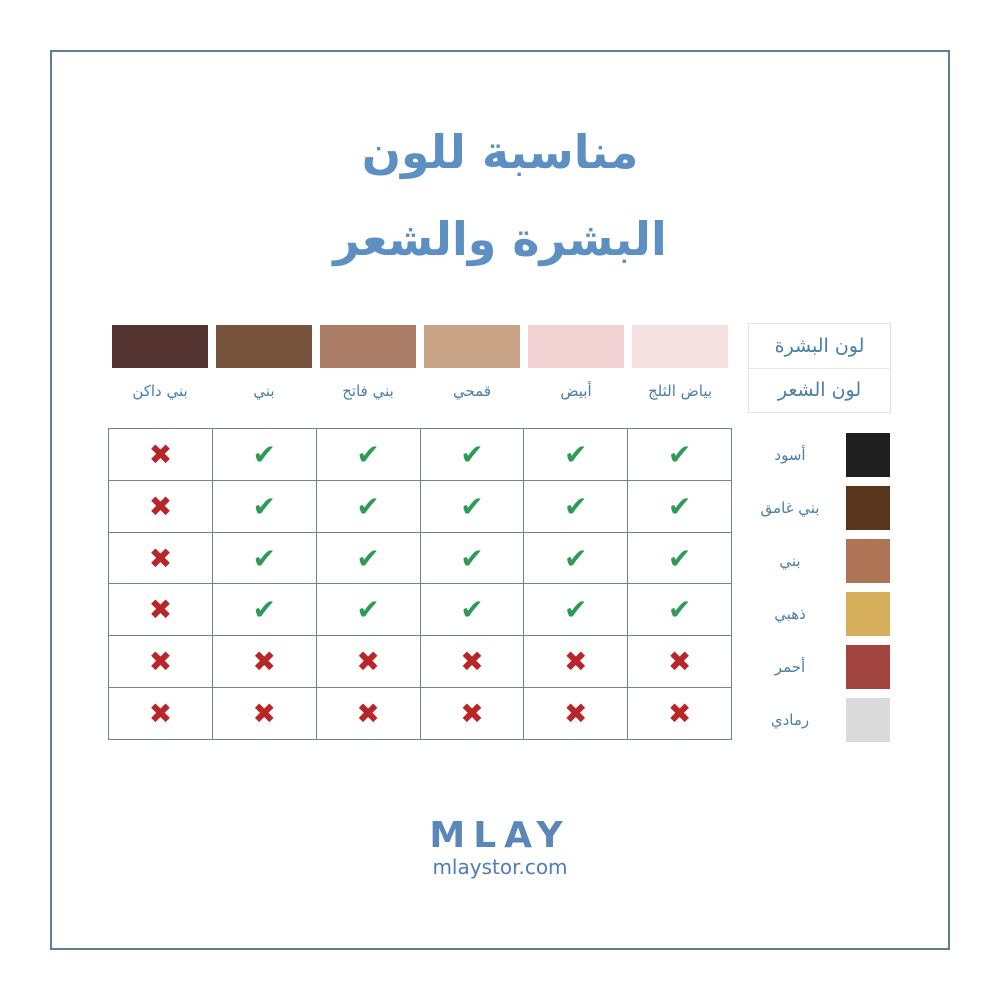  What do you see at coordinates (790, 560) in the screenshot?
I see `hair-label: بني` at bounding box center [790, 560].